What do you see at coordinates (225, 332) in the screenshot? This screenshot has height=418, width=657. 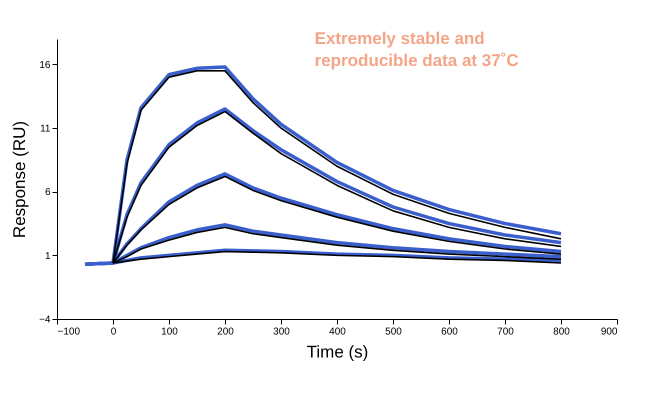 I see `x-tick-label: 200` at bounding box center [225, 332].